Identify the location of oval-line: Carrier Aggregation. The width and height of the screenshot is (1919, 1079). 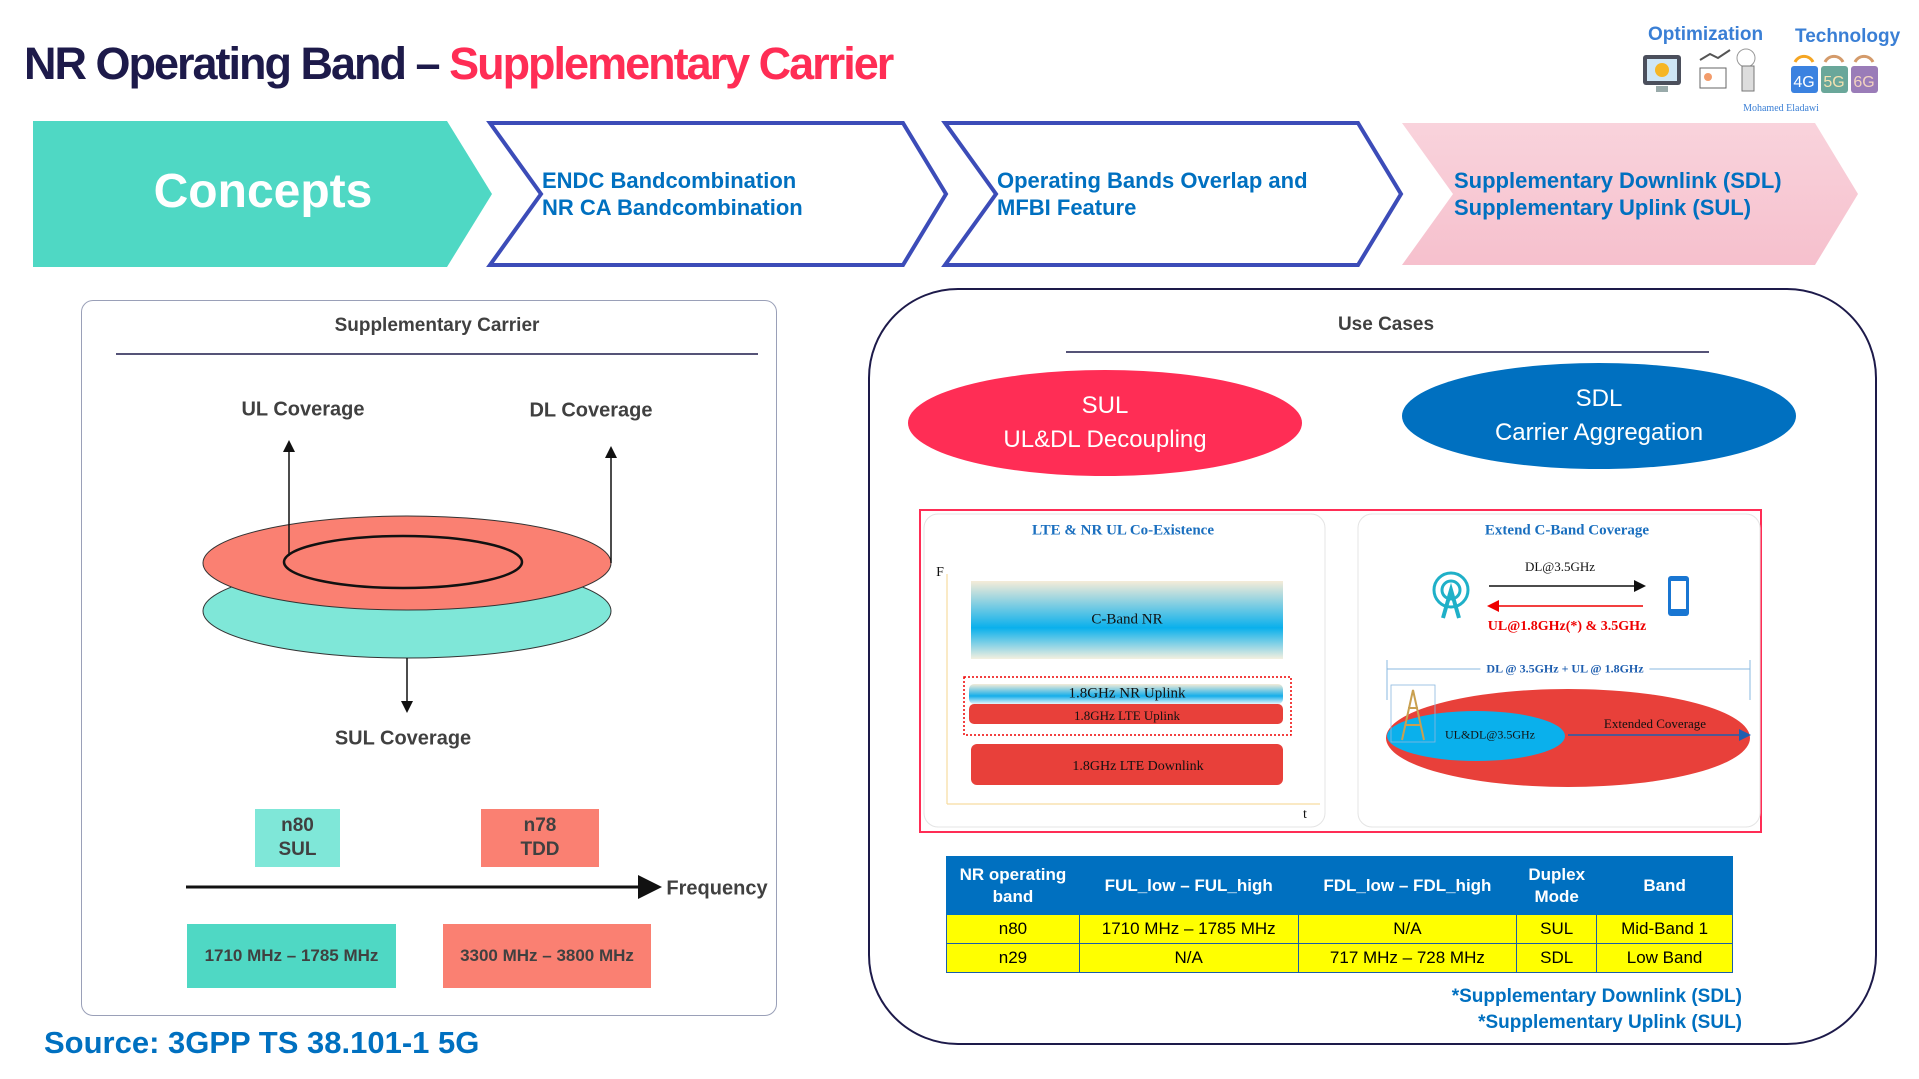
(1599, 432).